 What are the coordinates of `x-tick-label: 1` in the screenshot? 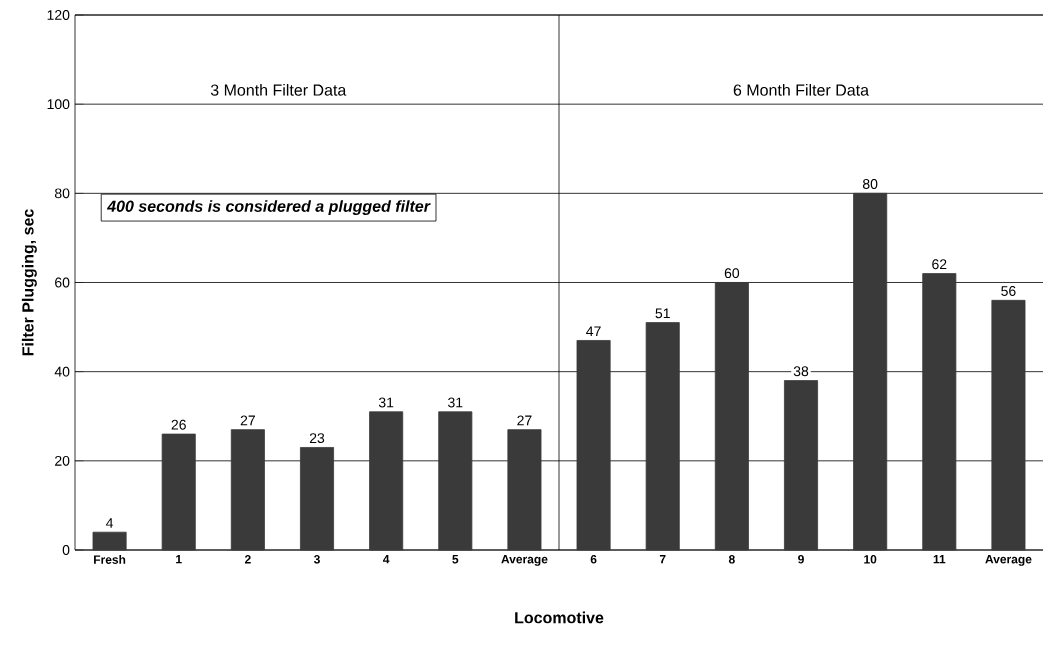 It's located at (179, 559).